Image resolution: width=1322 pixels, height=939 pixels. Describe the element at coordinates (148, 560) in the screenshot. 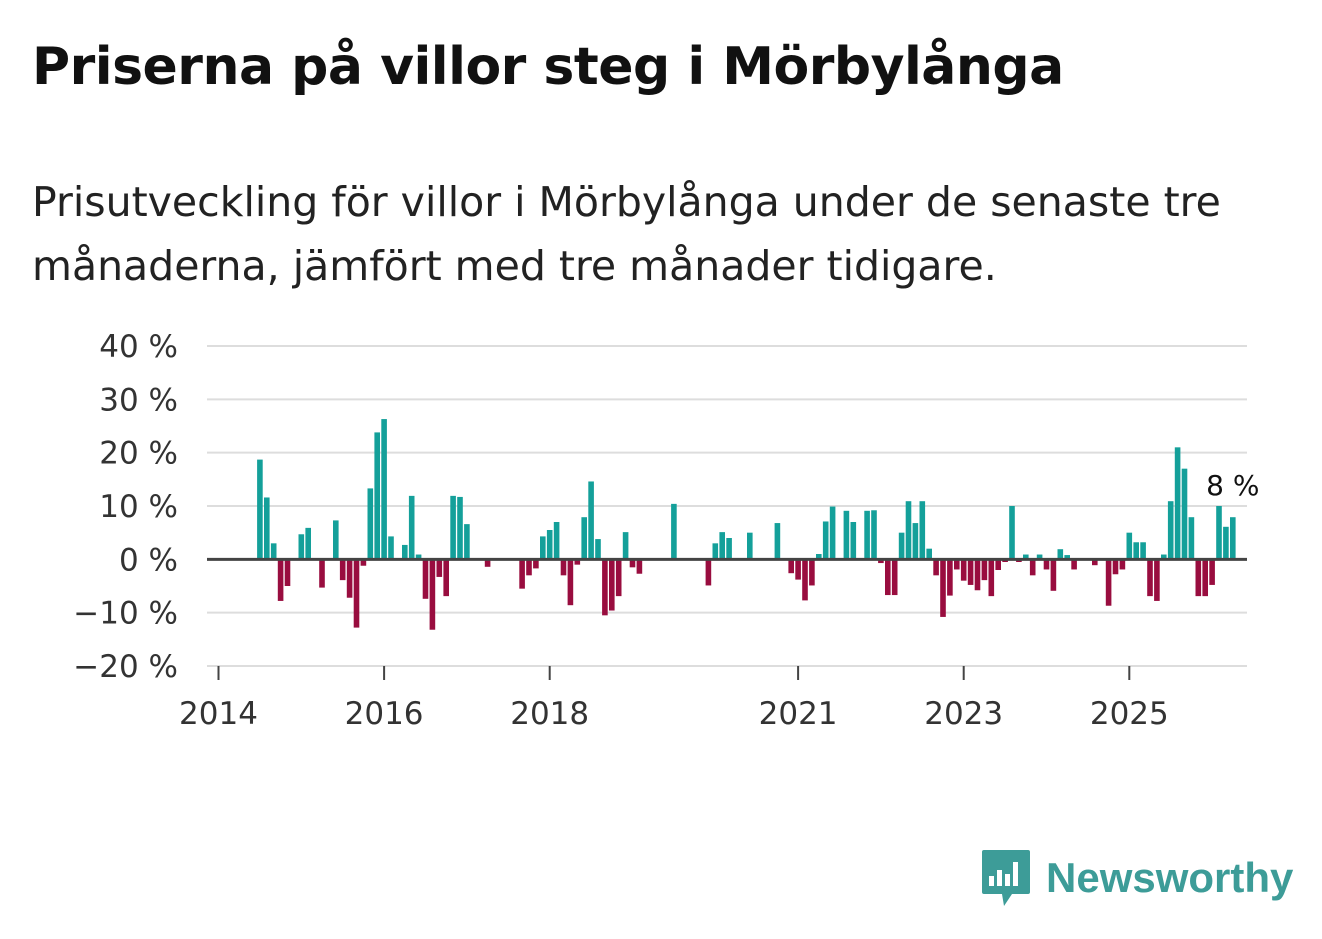

I see `y-tick-label: 0 %` at that location.